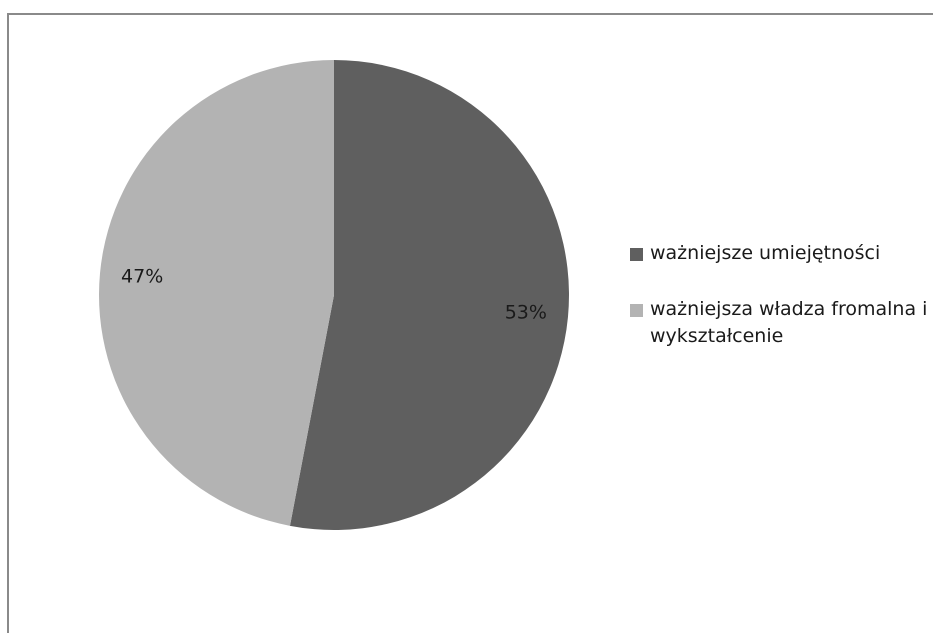  I want to click on data-label-1: 53%, so click(526, 313).